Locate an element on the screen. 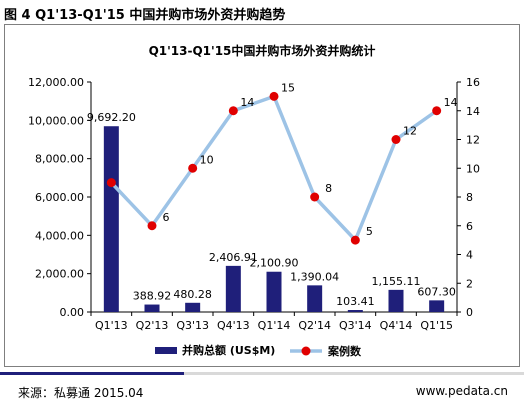  x-tick-label: Q3'14 is located at coordinates (355, 325).